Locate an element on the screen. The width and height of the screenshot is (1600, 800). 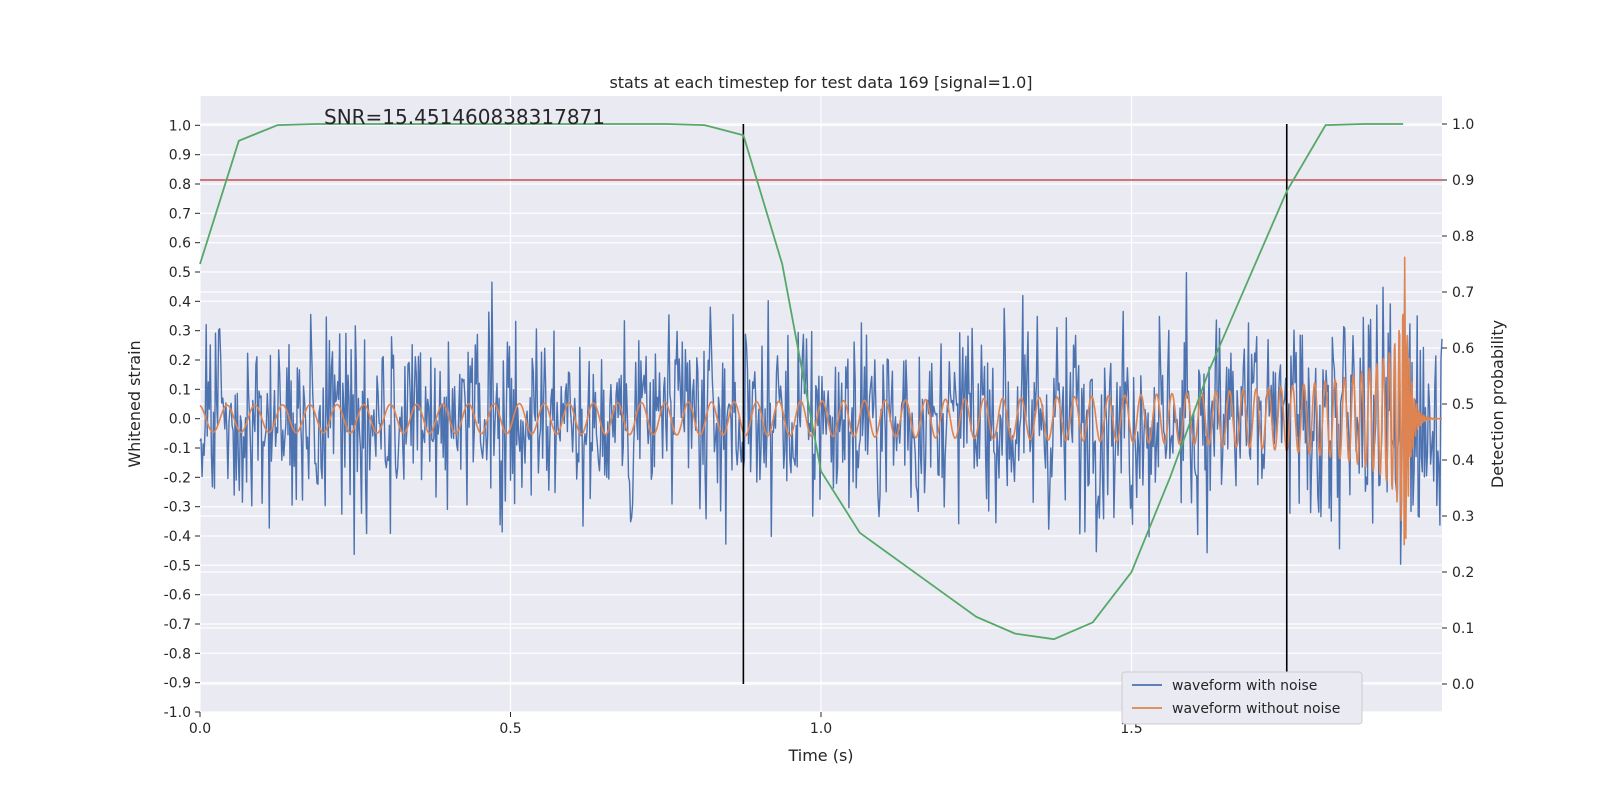
y-right-tick-label: 0.0 is located at coordinates (1463, 685).